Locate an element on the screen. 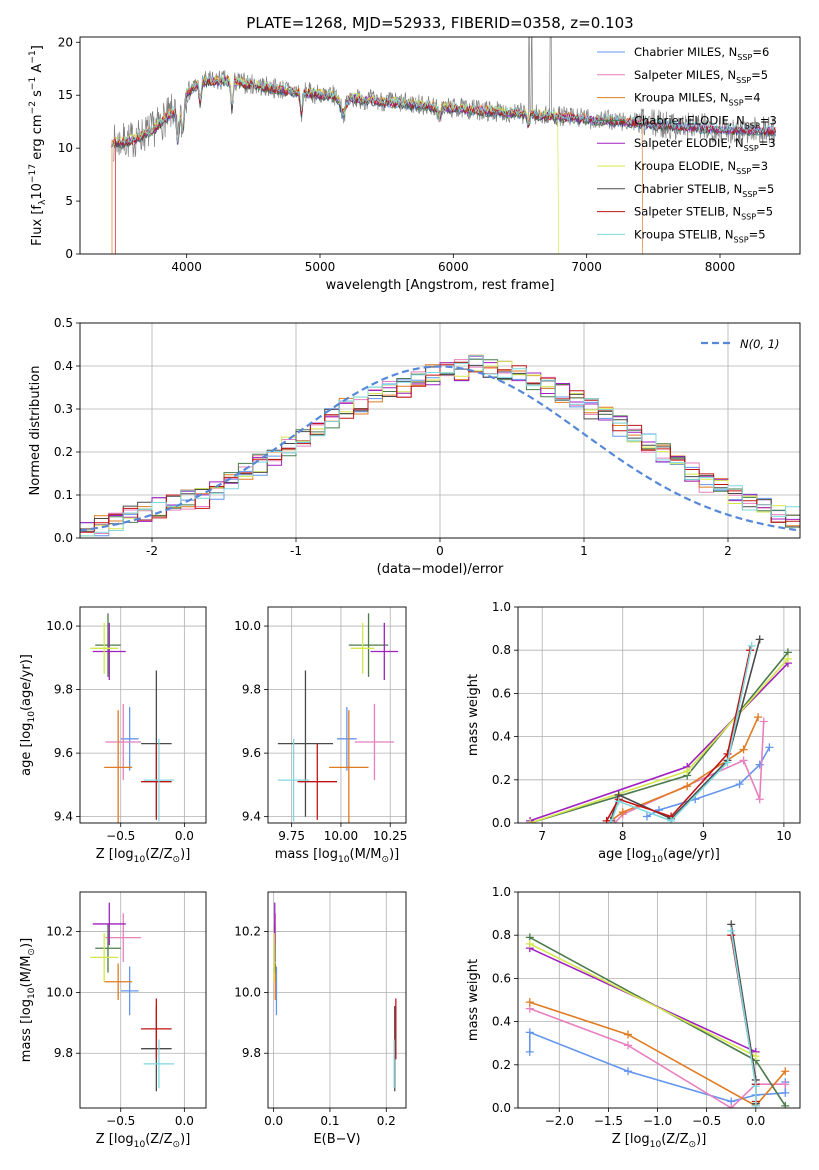 This screenshot has width=819, height=1170. y-tick-label: 0 is located at coordinates (69, 254).